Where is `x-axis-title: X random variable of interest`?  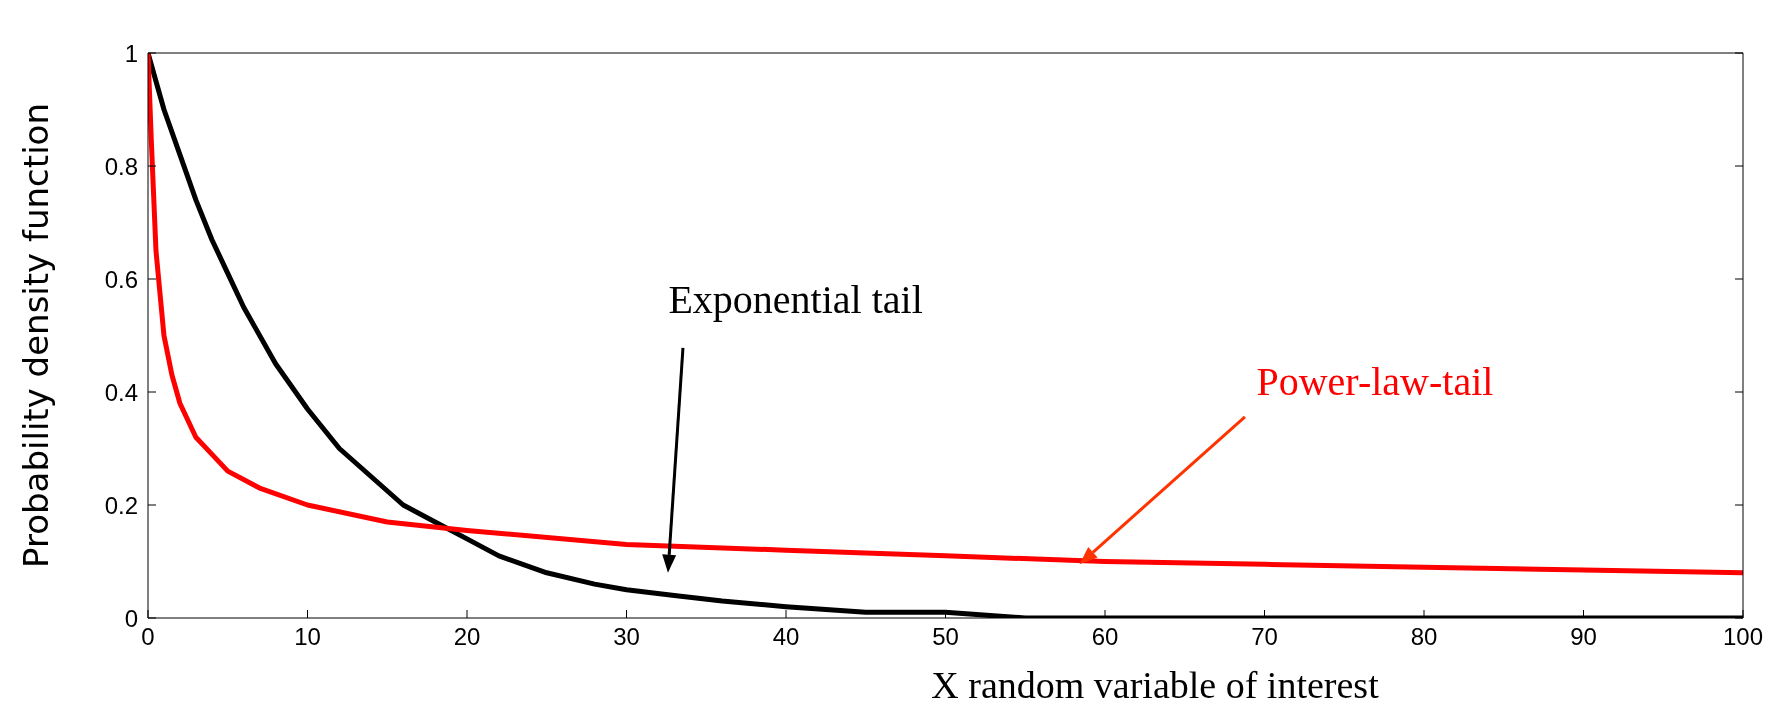
x-axis-title: X random variable of interest is located at coordinates (1155, 685).